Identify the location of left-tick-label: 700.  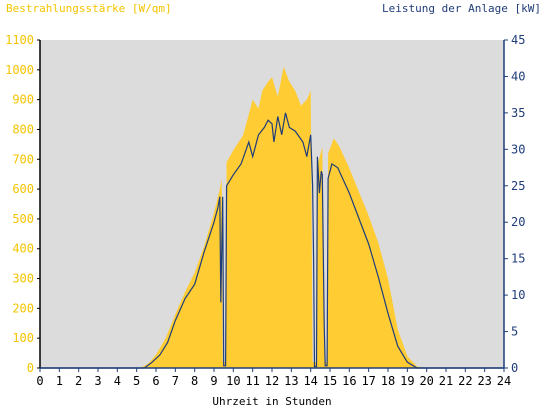
(23, 159).